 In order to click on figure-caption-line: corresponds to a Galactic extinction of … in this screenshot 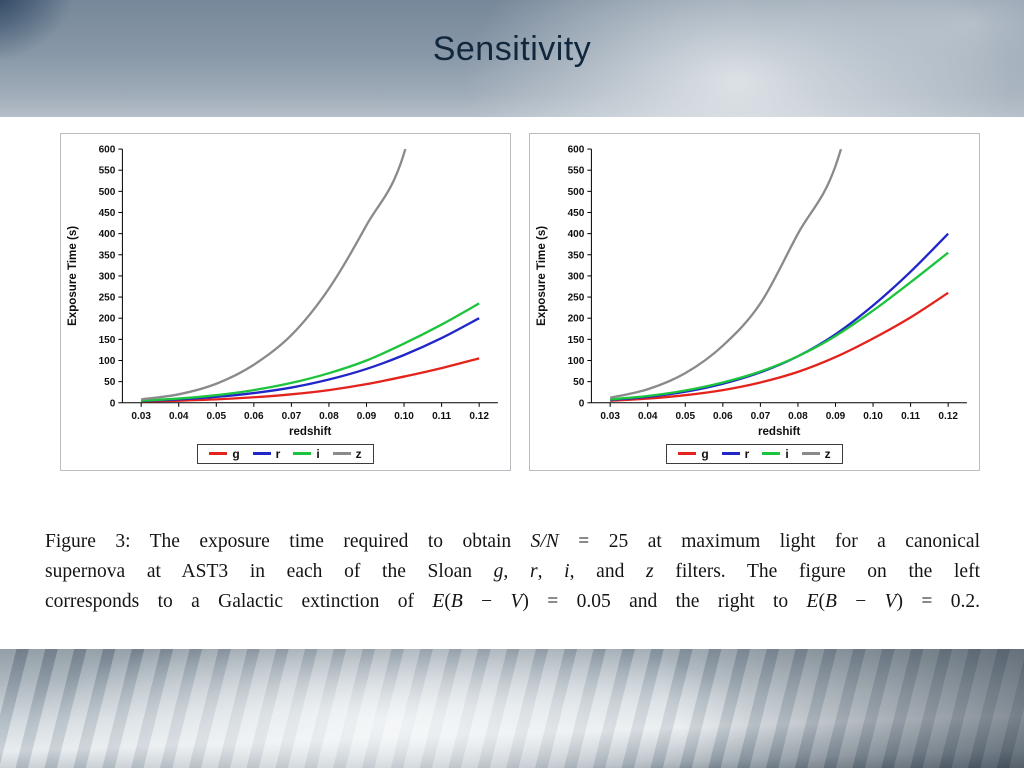, I will do `click(512, 602)`.